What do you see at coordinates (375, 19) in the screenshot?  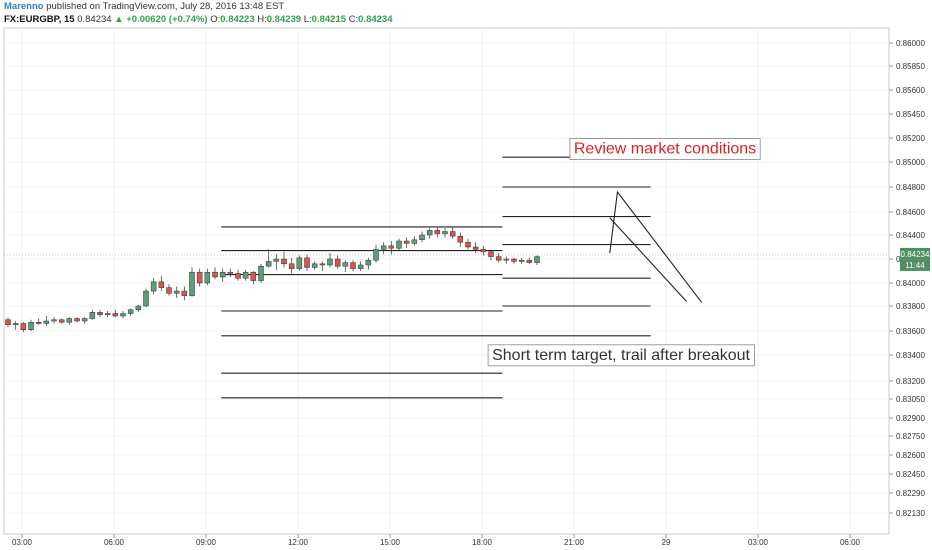 I see `close-value: 0.84234` at bounding box center [375, 19].